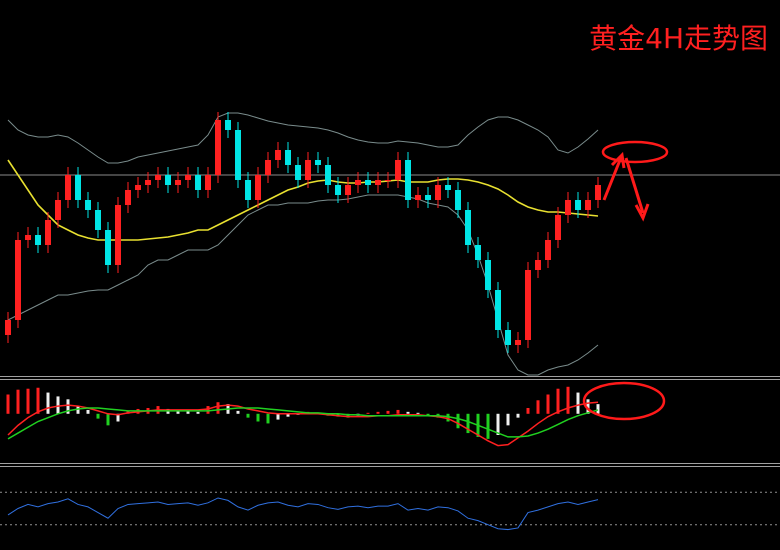  What do you see at coordinates (303, 424) in the screenshot?
I see `macd-line` at bounding box center [303, 424].